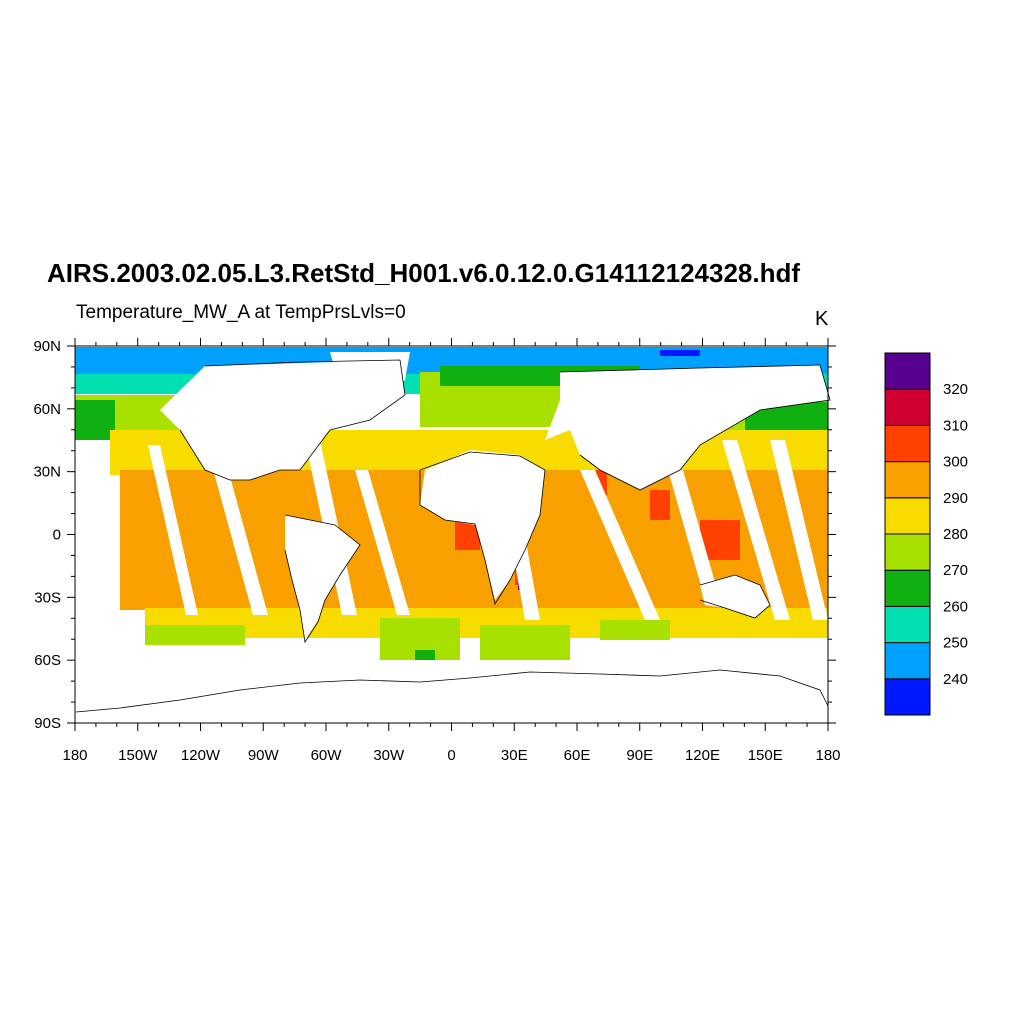  What do you see at coordinates (370, 381) in the screenshot?
I see `land-greenland` at bounding box center [370, 381].